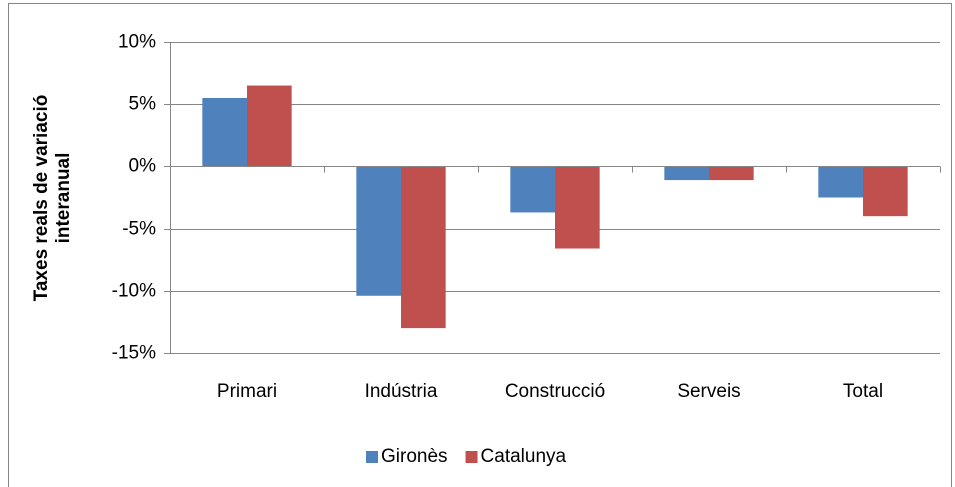  Describe the element at coordinates (555, 391) in the screenshot. I see `x-tick-label: Construcció` at that location.